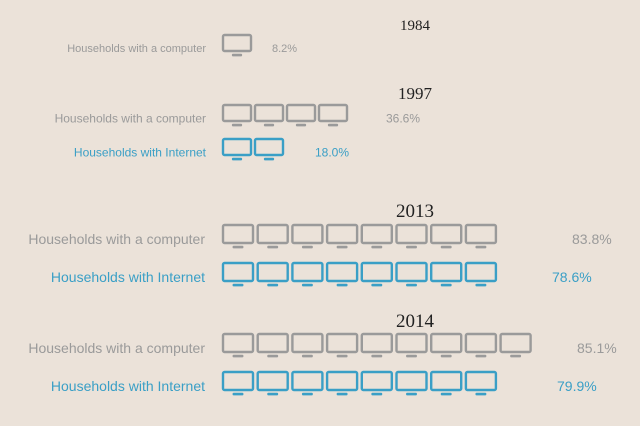 The height and width of the screenshot is (426, 640). Describe the element at coordinates (592, 239) in the screenshot. I see `value-label: 83.8%` at that location.